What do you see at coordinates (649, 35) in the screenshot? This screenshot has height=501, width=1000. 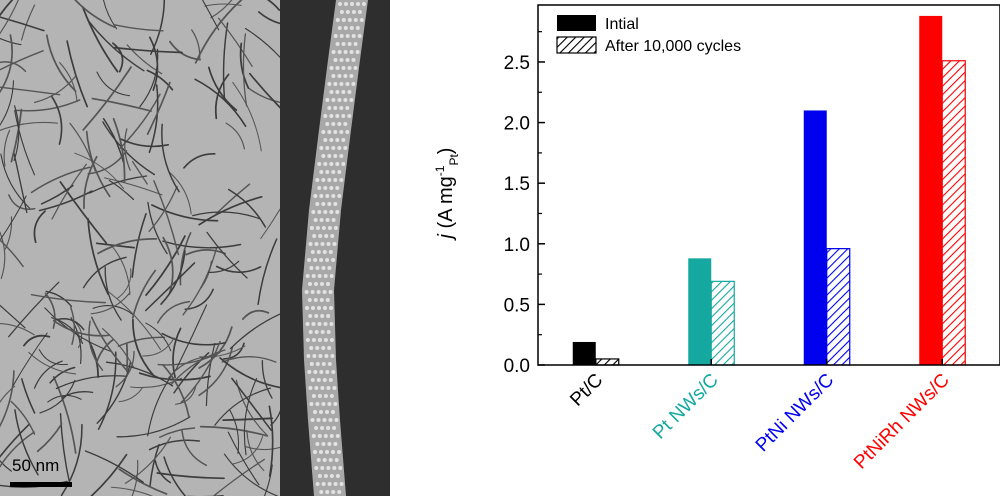 I see `legend: Intial After 10,000 cycles` at bounding box center [649, 35].